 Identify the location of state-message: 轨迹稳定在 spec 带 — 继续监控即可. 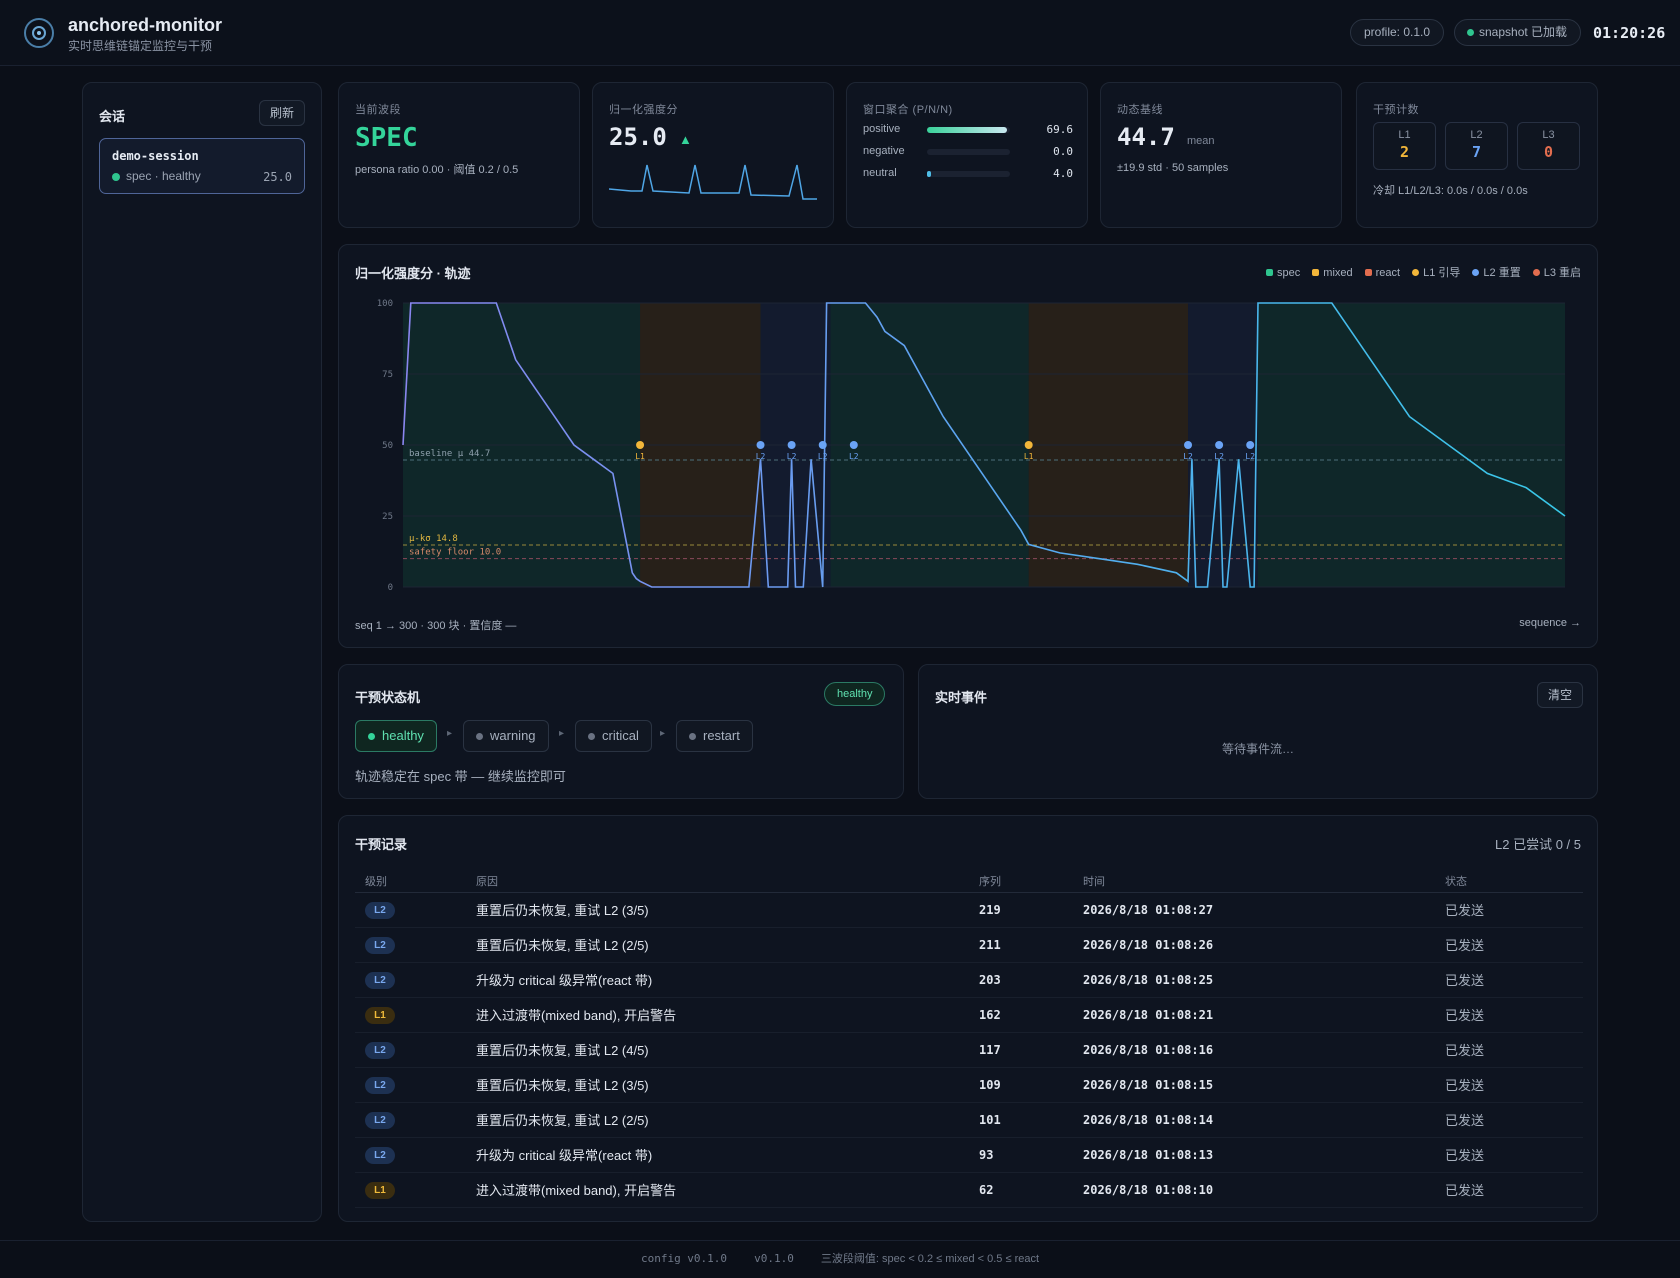
(460, 776).